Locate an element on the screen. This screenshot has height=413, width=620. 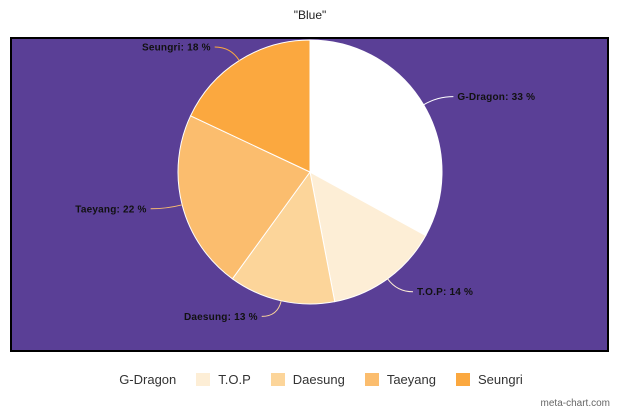
slice-label: G-Dragon: 33 % is located at coordinates (496, 97).